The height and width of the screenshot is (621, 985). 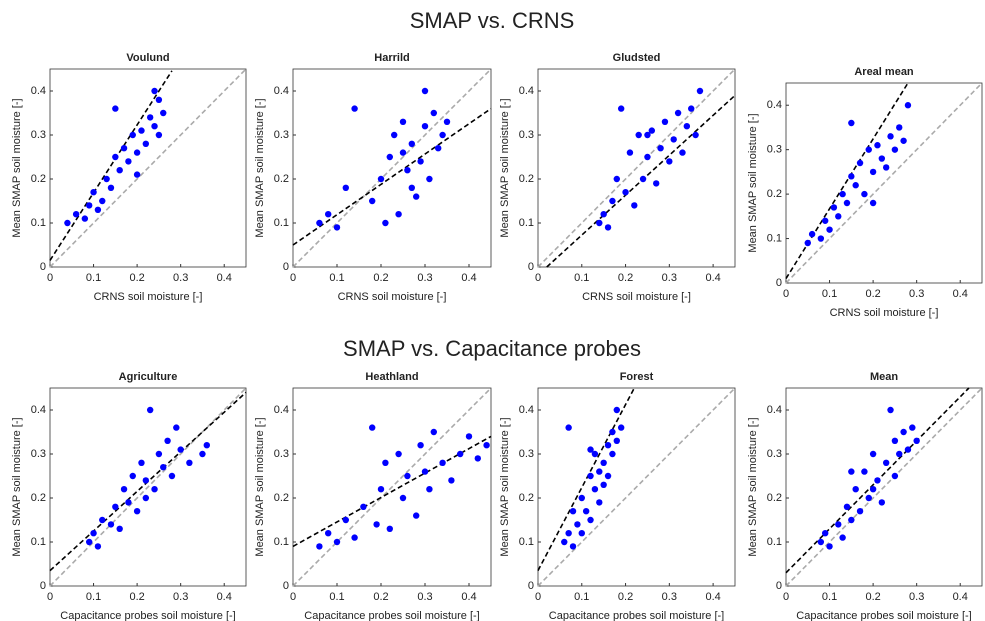 I want to click on y-tick-label: 0.3, so click(x=526, y=135).